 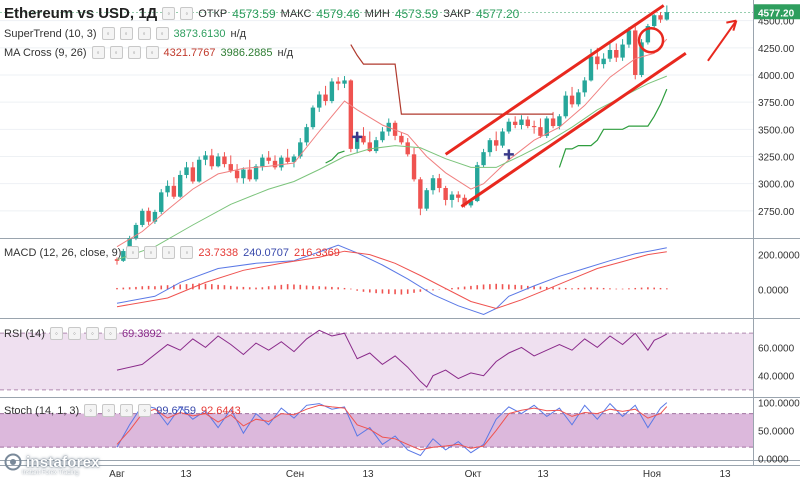 I want to click on symbol-title: Ethereum vs USD, 1Д, so click(x=81, y=13).